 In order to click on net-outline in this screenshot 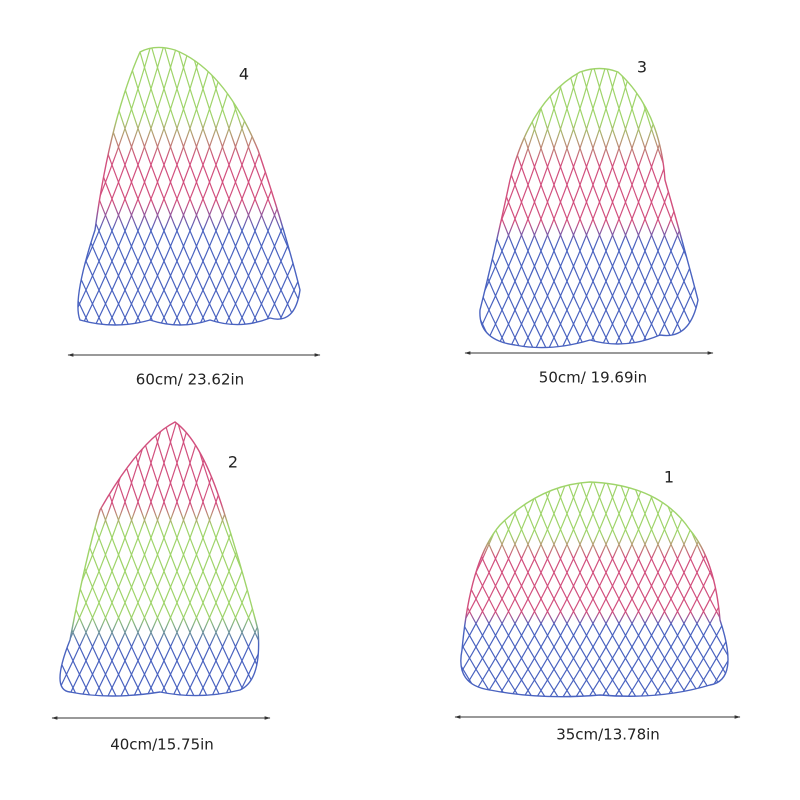, I will do `click(589, 208)`.